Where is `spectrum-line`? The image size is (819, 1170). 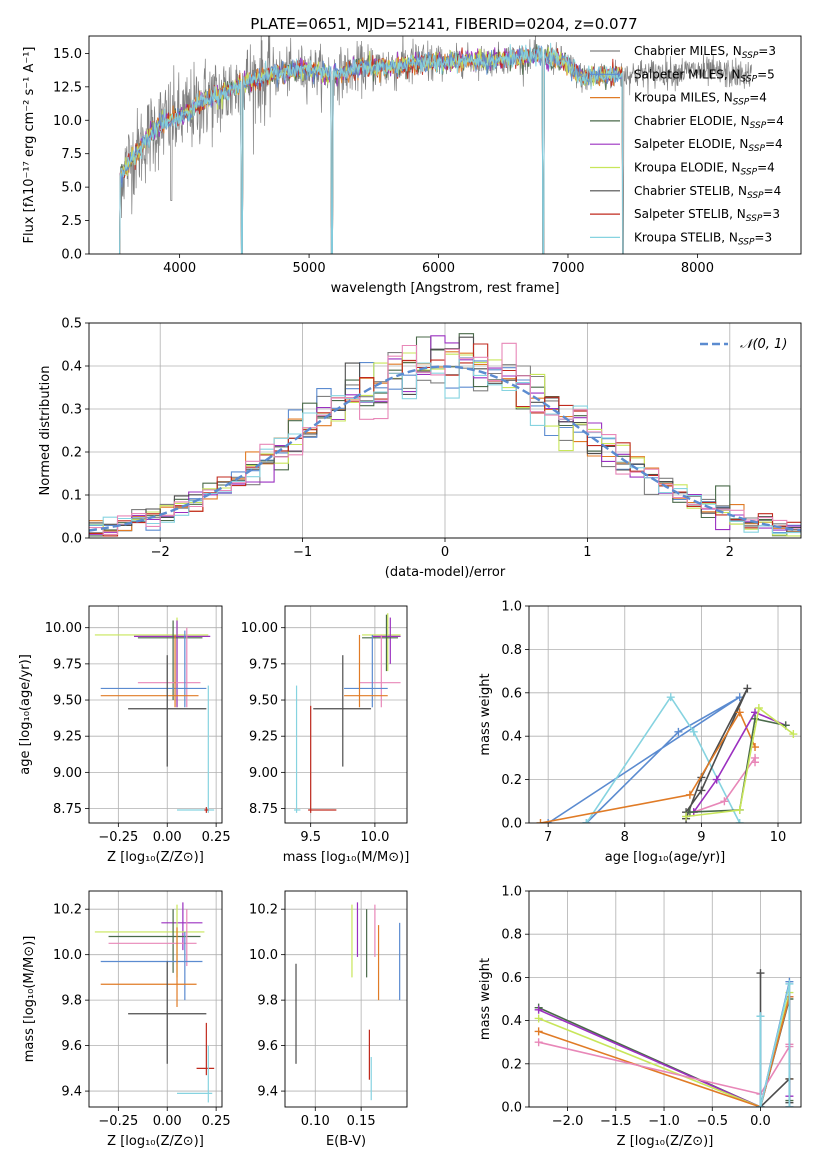 spectrum-line is located at coordinates (371, 149).